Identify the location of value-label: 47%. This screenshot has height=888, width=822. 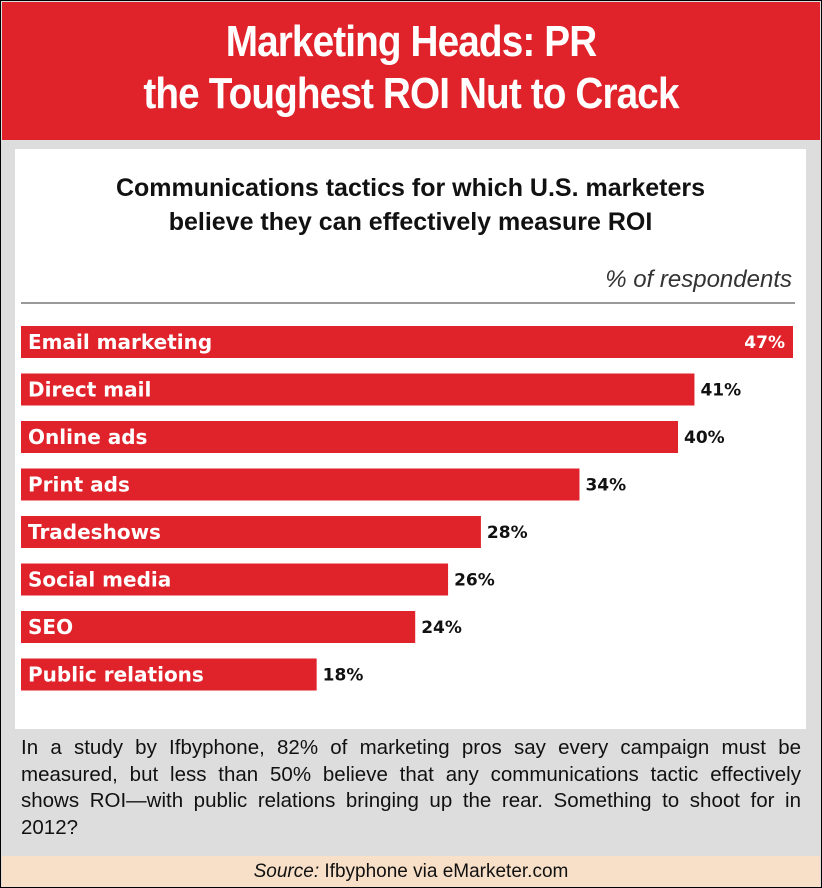
(764, 343).